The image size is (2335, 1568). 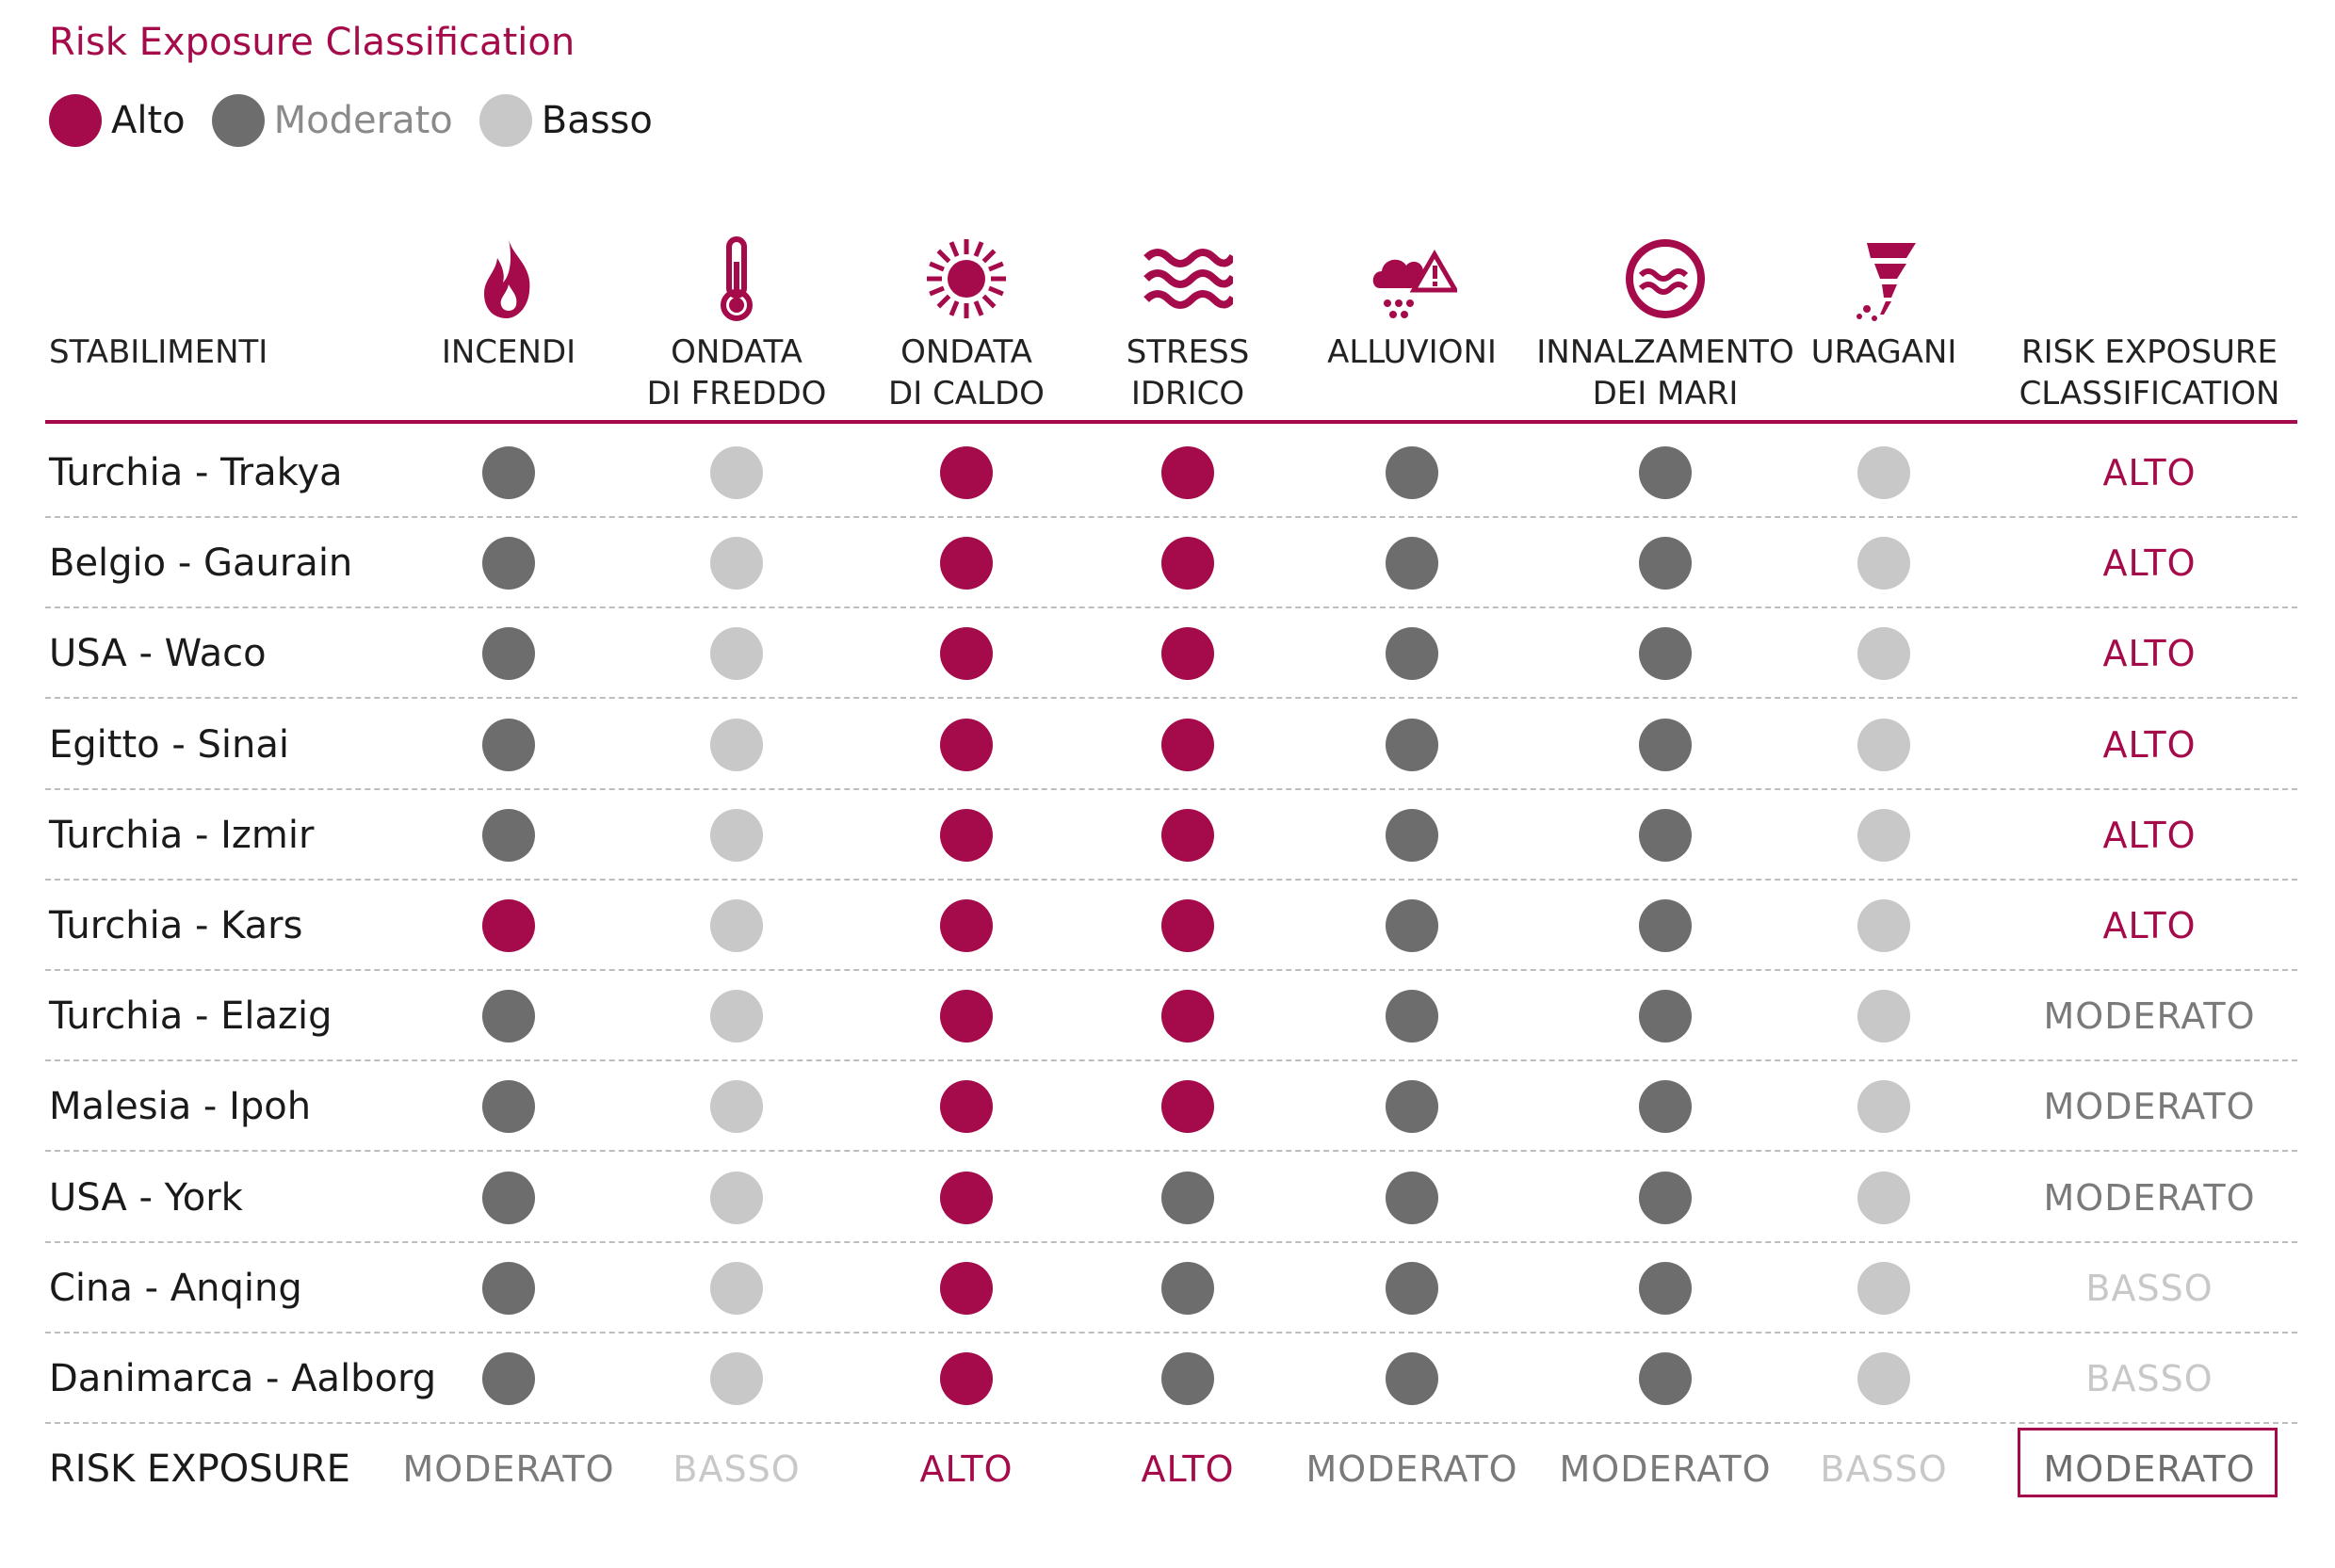 I want to click on column-header-line: IDRICO, so click(x=1187, y=393).